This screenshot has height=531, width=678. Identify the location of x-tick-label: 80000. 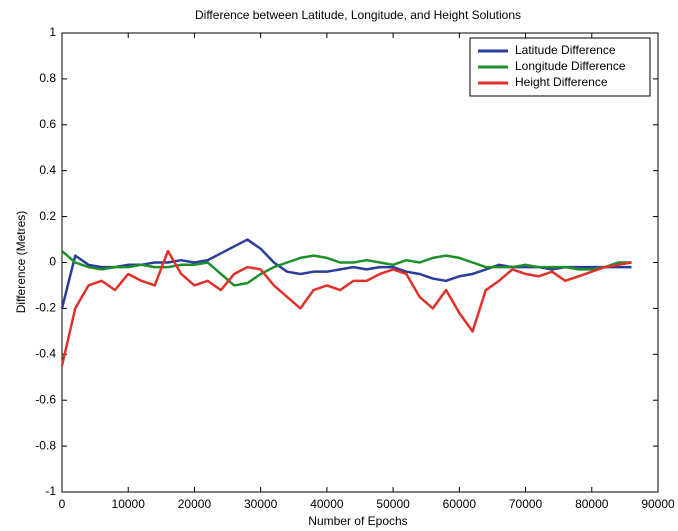
(592, 504).